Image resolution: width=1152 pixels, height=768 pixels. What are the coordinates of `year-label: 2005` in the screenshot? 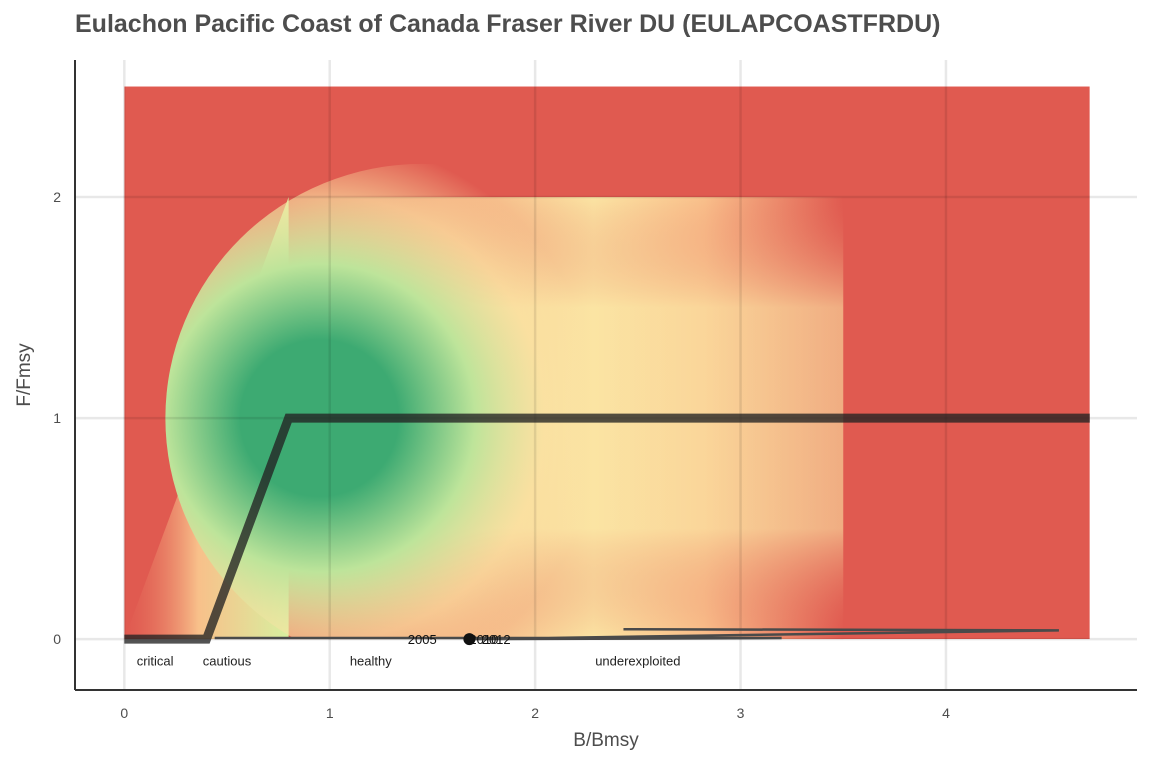 It's located at (422, 639).